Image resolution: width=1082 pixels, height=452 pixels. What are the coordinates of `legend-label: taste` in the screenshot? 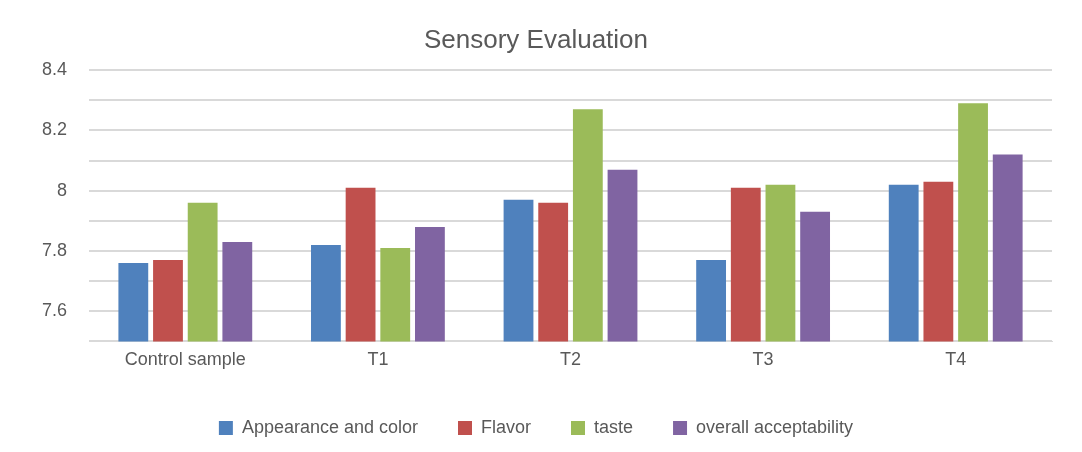 It's located at (614, 426).